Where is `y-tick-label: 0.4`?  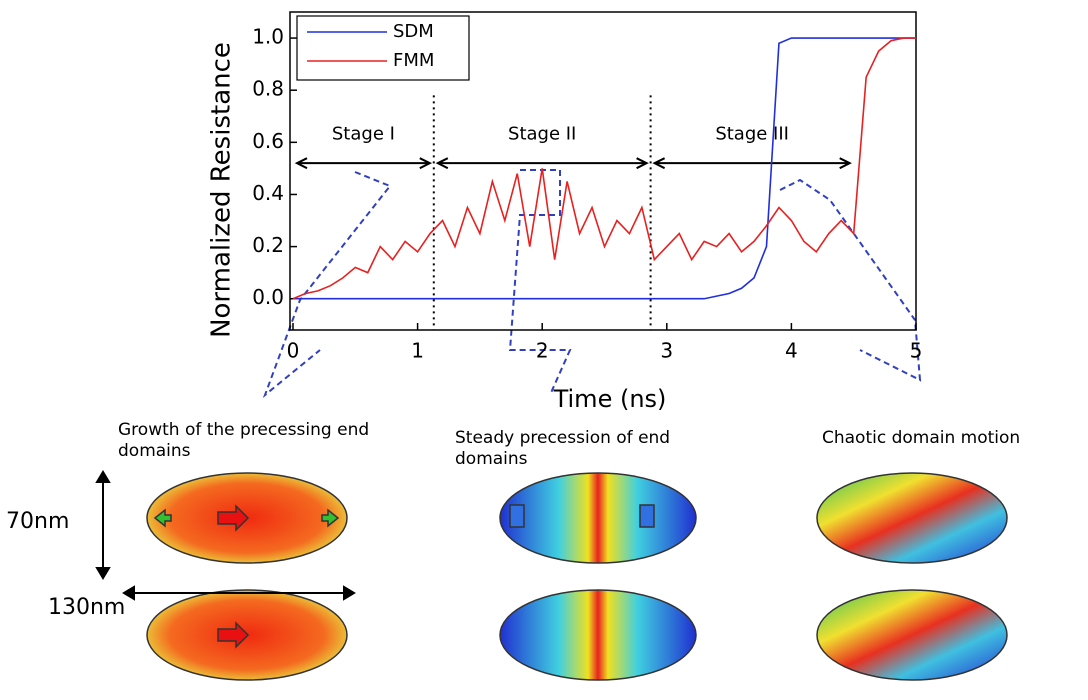 y-tick-label: 0.4 is located at coordinates (268, 193).